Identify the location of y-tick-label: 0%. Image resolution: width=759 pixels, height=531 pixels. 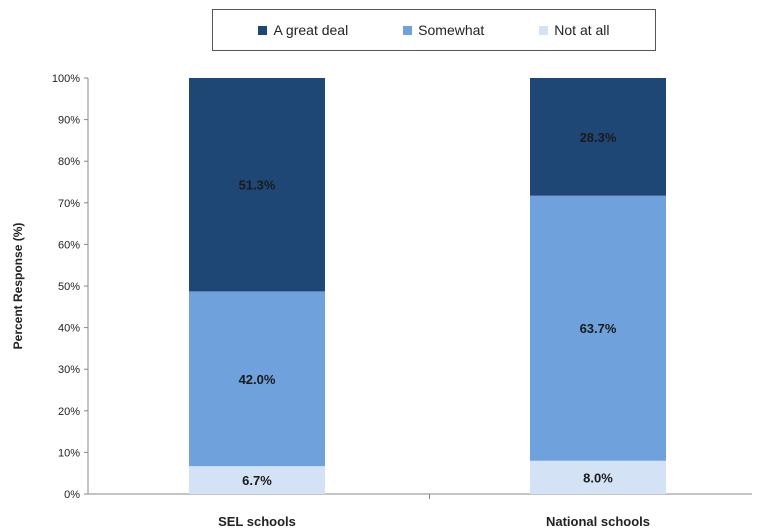
(72, 495).